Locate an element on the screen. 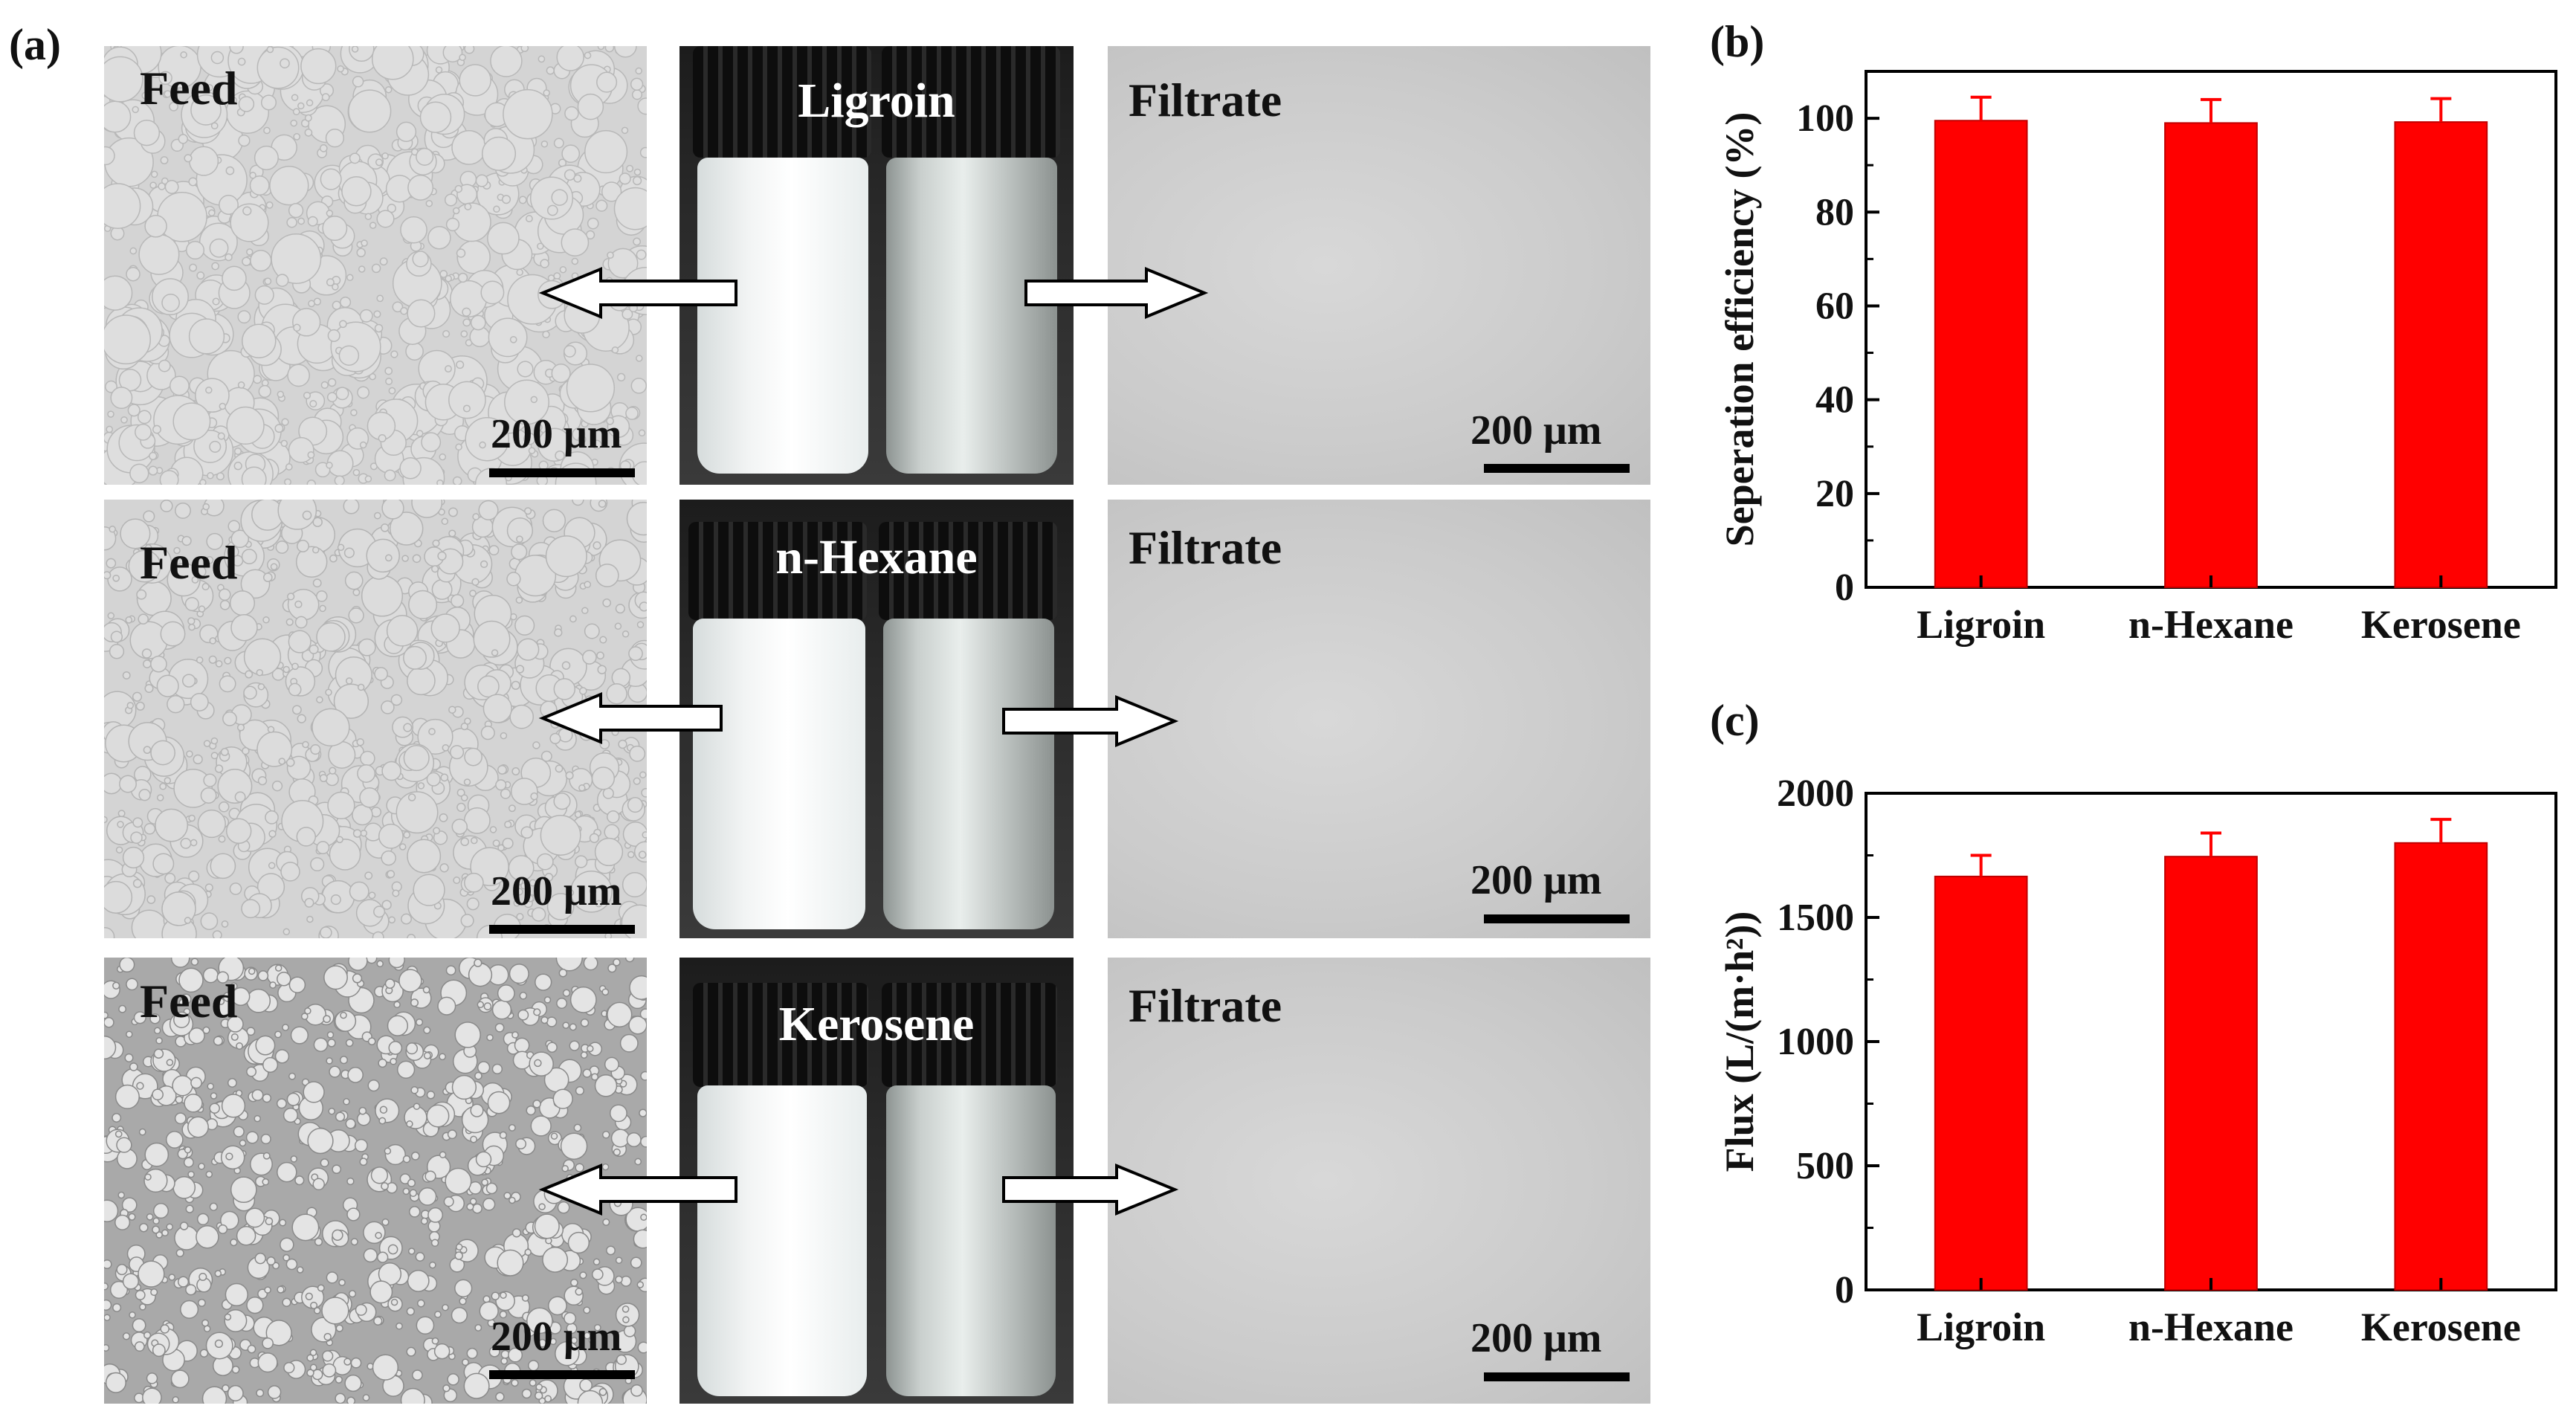  scale-bar-label: 200 μm is located at coordinates (556, 434).